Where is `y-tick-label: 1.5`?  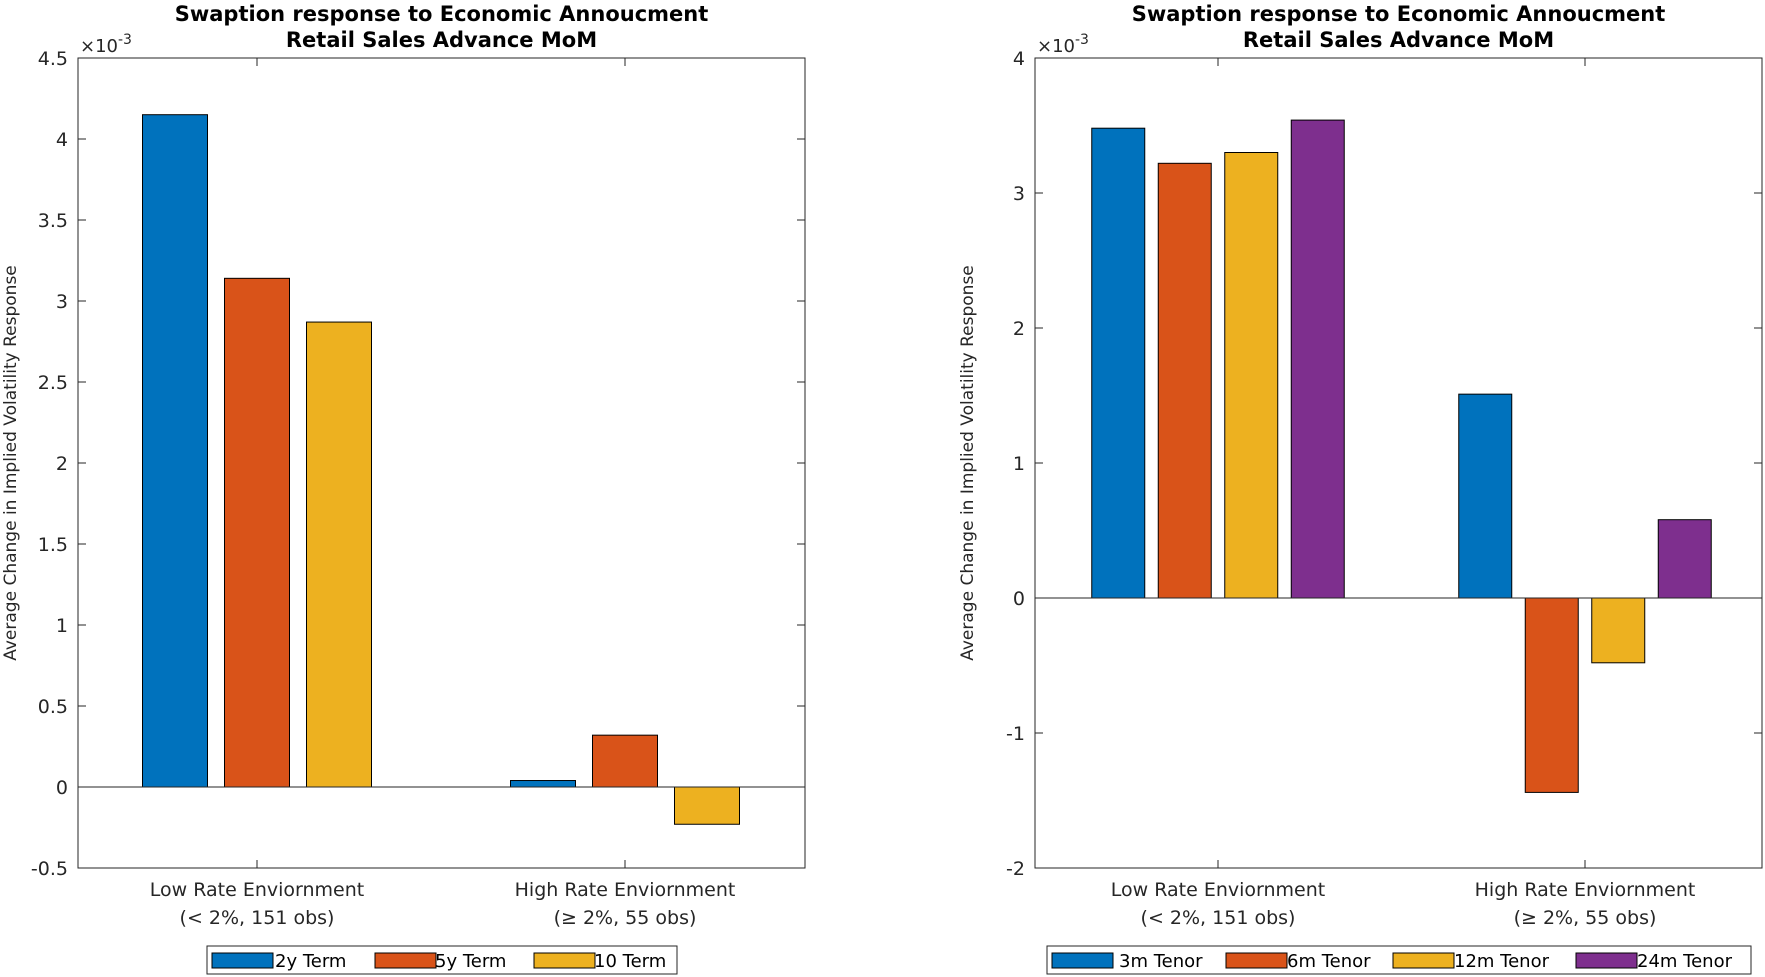
y-tick-label: 1.5 is located at coordinates (53, 545).